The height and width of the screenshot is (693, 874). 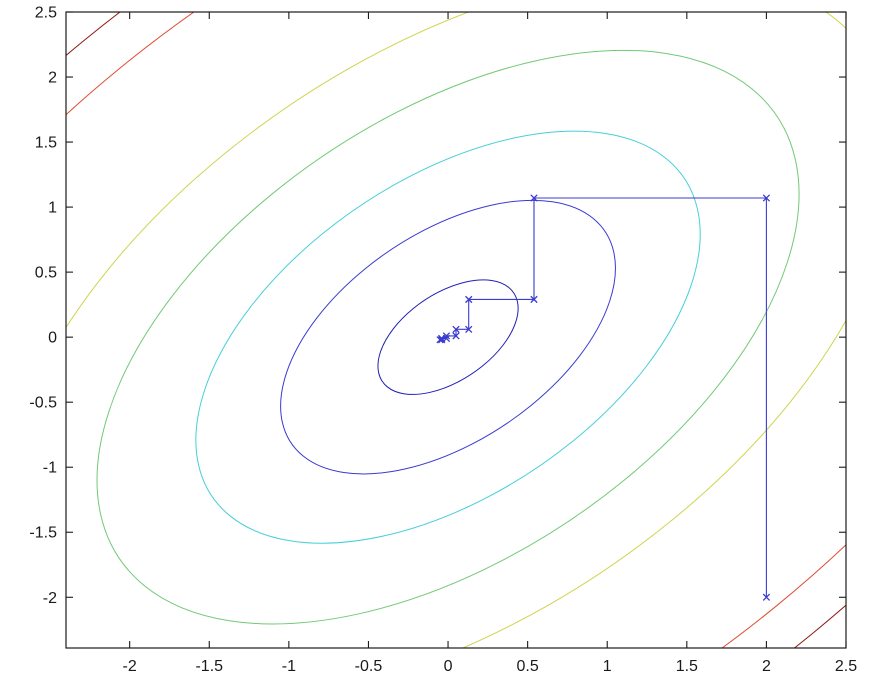 I want to click on x-tick-label: 0, so click(x=448, y=666).